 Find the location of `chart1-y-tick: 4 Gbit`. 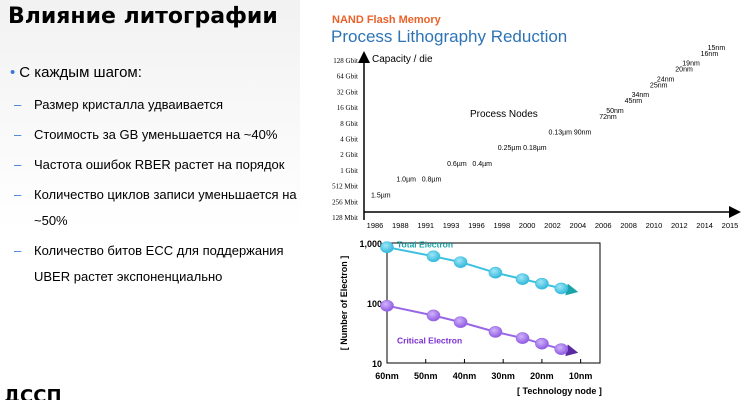

chart1-y-tick: 4 Gbit is located at coordinates (349, 140).